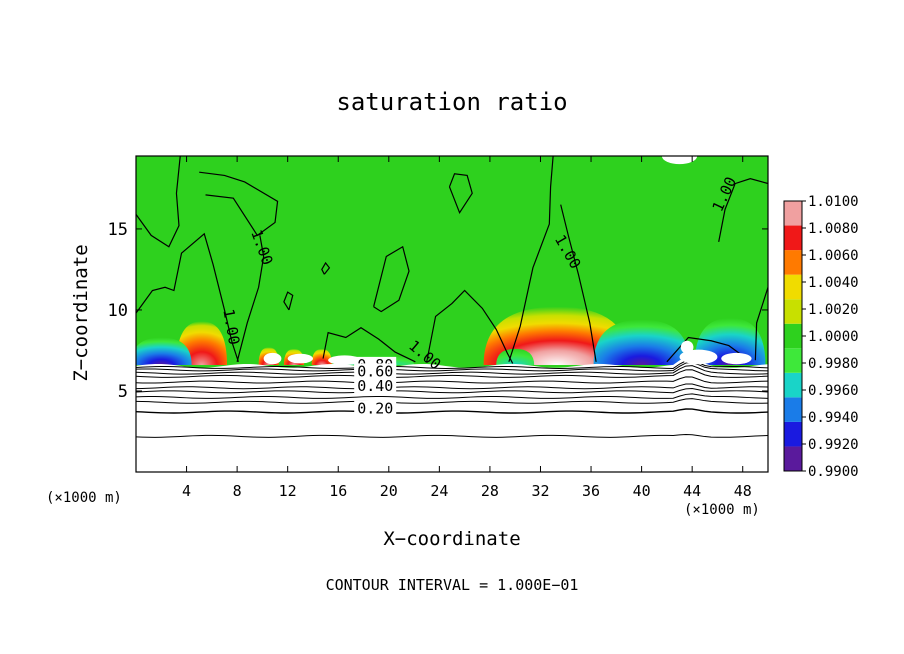  I want to click on colorbar-label: 1.0100, so click(833, 202).